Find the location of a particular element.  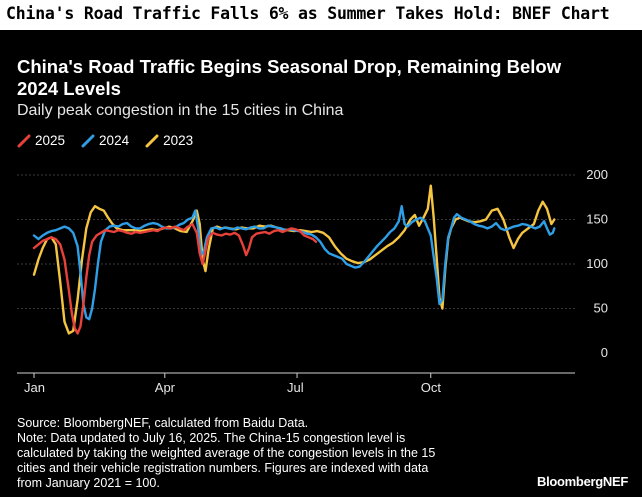

legend-label-2025: 2025 is located at coordinates (50, 140).